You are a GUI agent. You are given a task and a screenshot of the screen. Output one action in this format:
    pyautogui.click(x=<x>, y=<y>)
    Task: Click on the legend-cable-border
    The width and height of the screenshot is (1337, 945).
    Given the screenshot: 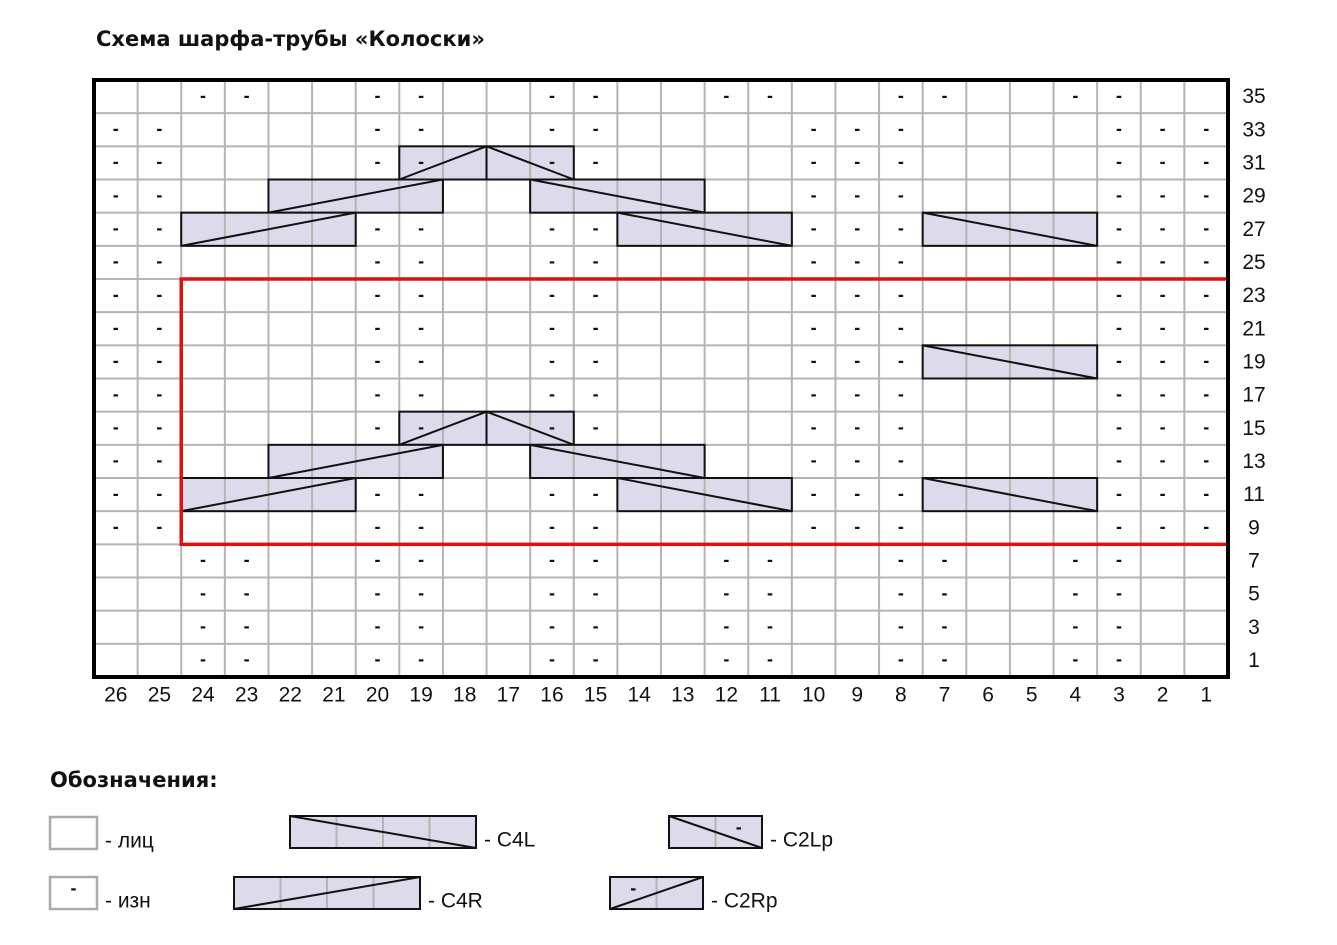 What is the action you would take?
    pyautogui.click(x=327, y=893)
    